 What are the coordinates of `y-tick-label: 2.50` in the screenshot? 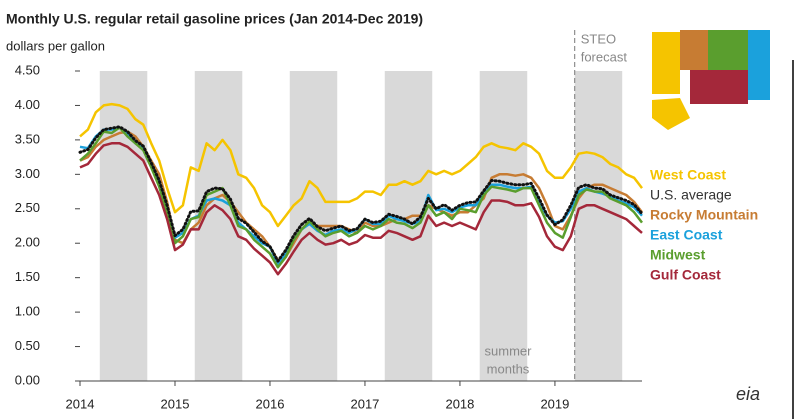 It's located at (27, 207).